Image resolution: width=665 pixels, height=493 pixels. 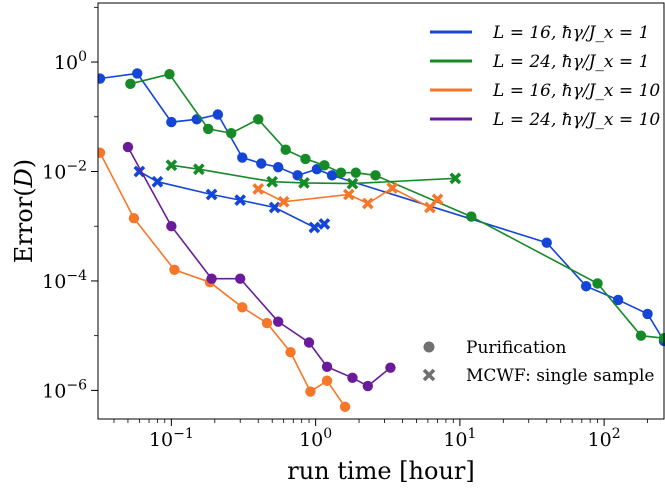 I want to click on y-tick-label: 10⁻², so click(x=64, y=170).